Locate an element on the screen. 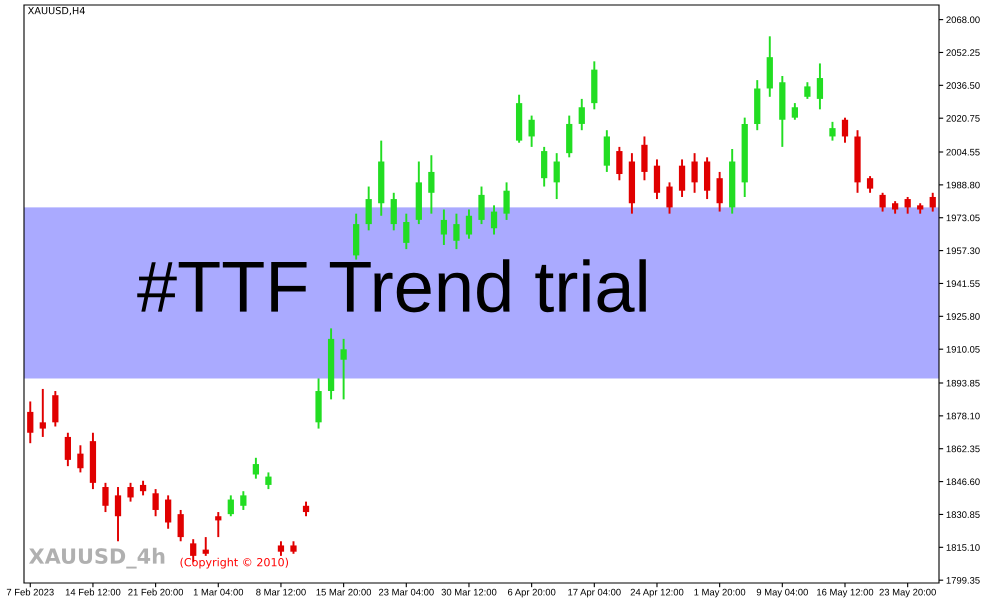 Image resolution: width=991 pixels, height=605 pixels. y-tick-label: 2052.25 is located at coordinates (963, 52).